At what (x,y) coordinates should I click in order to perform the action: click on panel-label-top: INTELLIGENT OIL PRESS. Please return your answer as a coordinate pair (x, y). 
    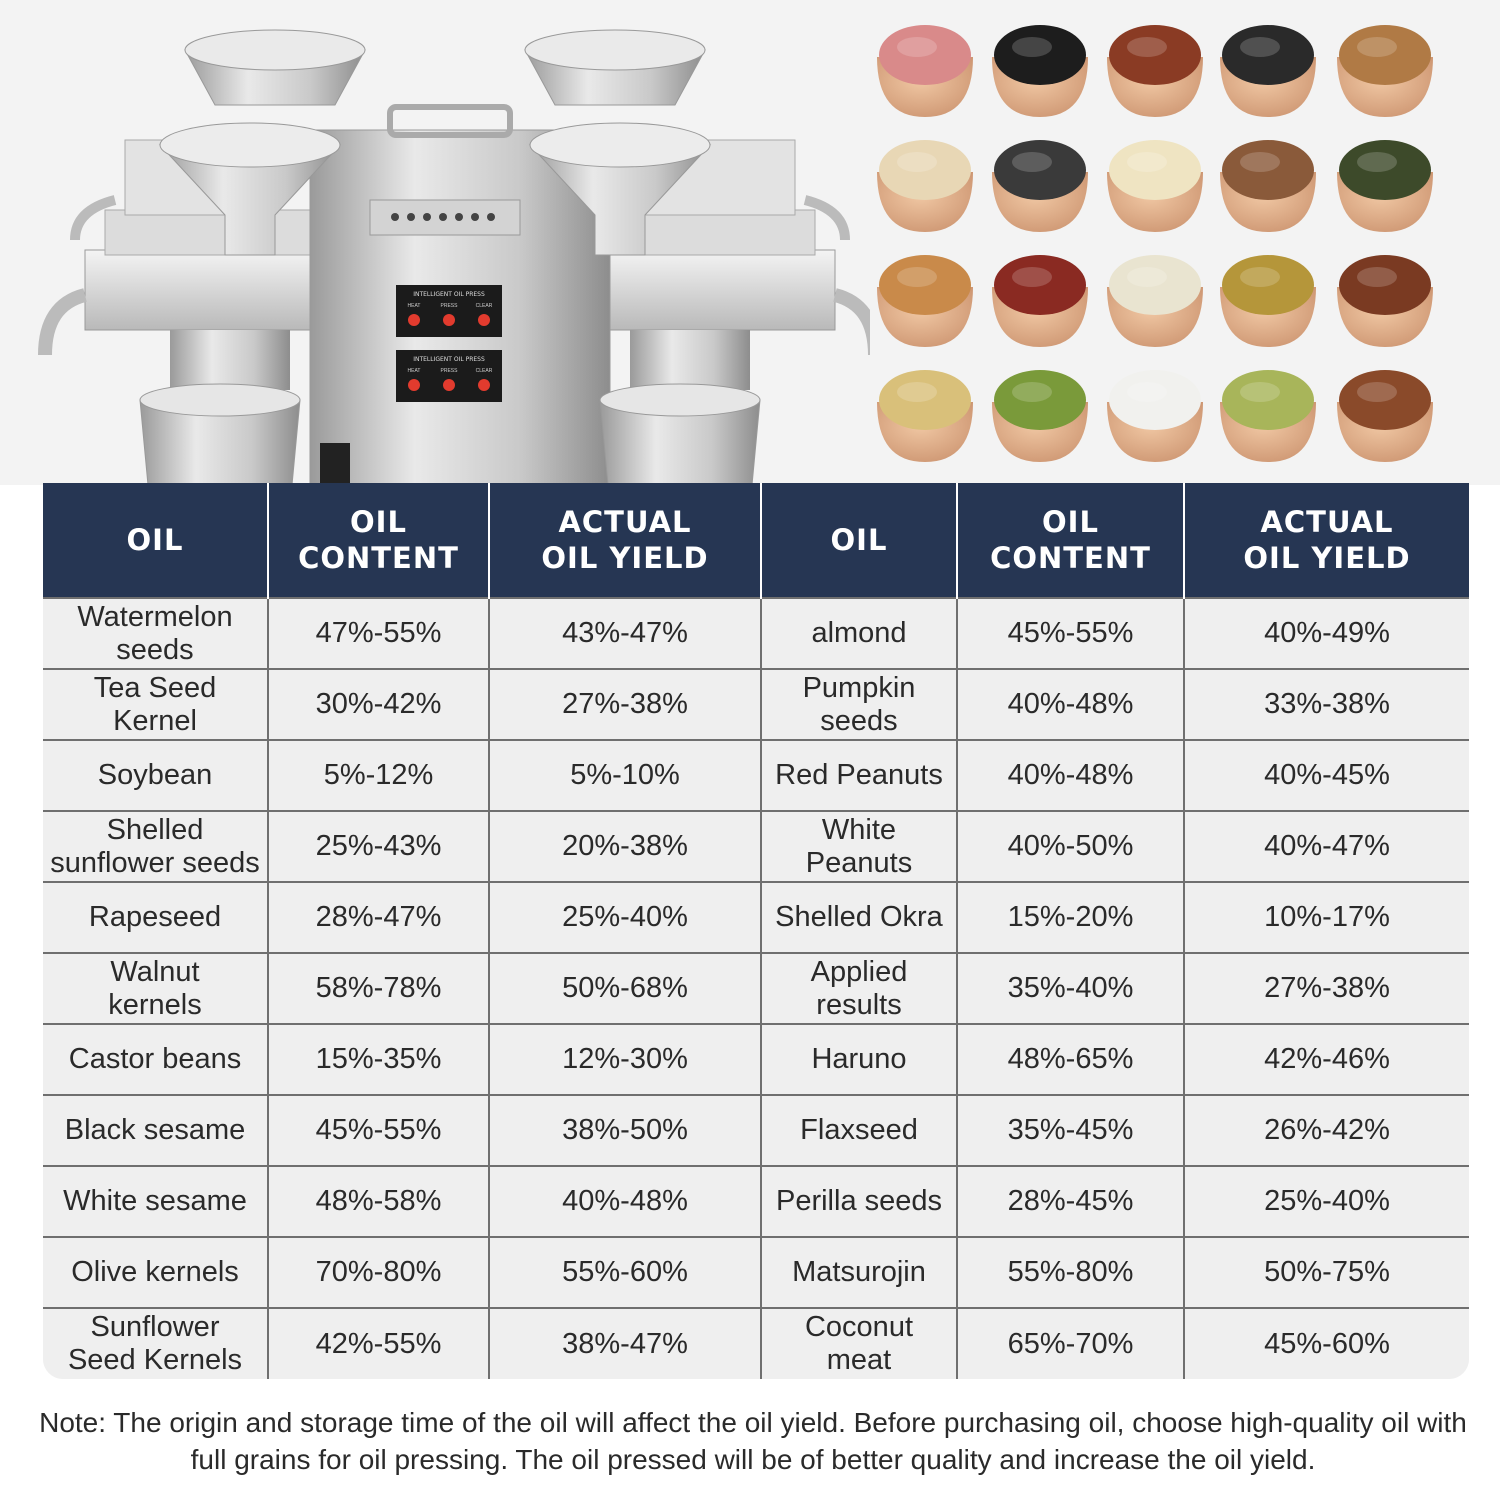
    Looking at the image, I should click on (449, 294).